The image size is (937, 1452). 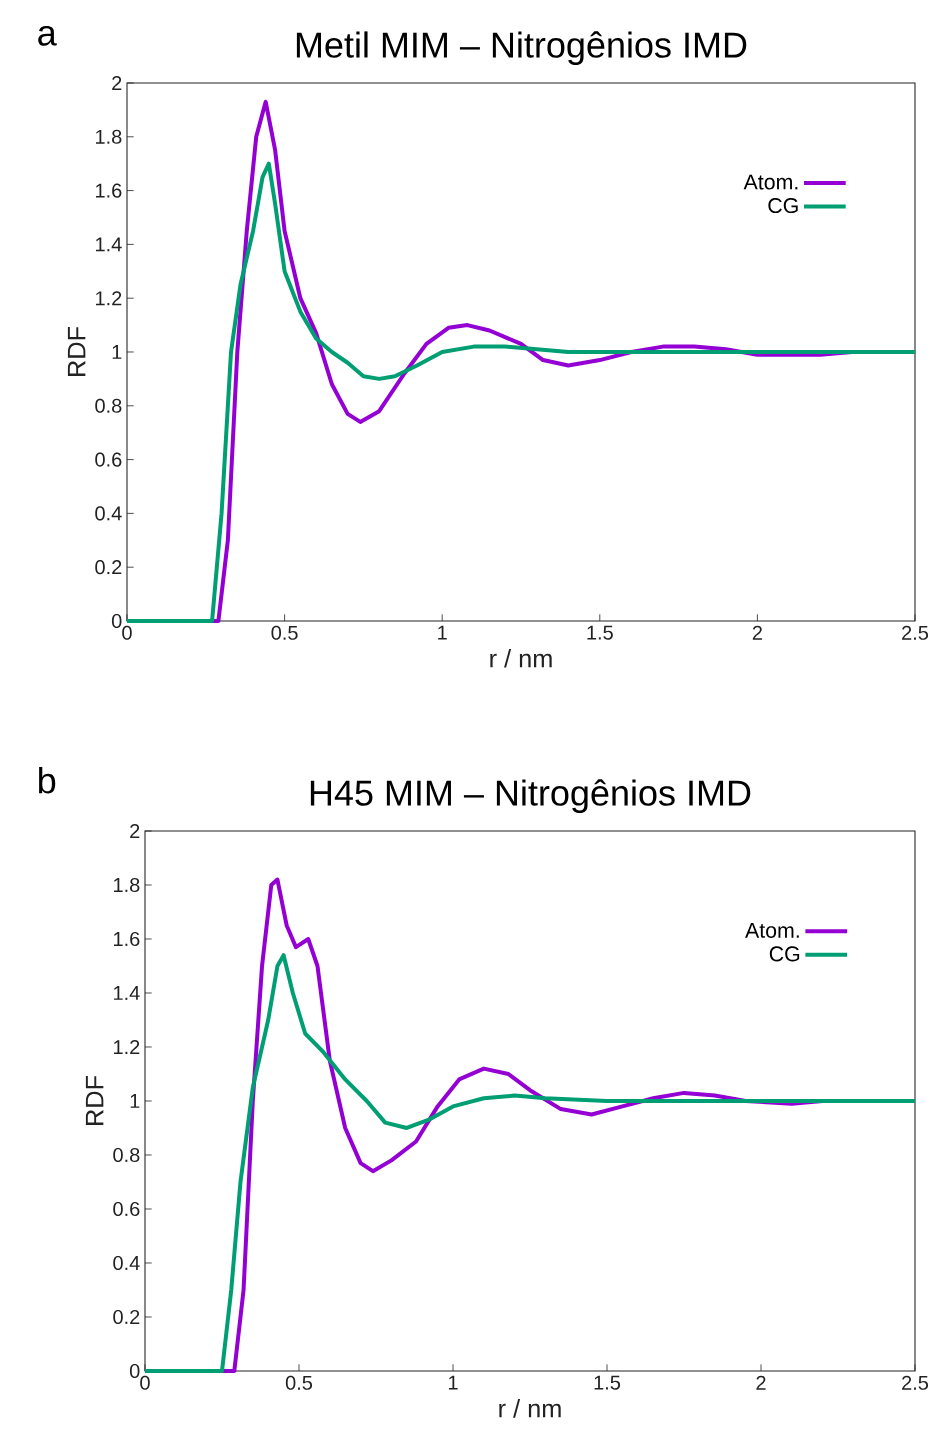 What do you see at coordinates (47, 35) in the screenshot?
I see `text: a` at bounding box center [47, 35].